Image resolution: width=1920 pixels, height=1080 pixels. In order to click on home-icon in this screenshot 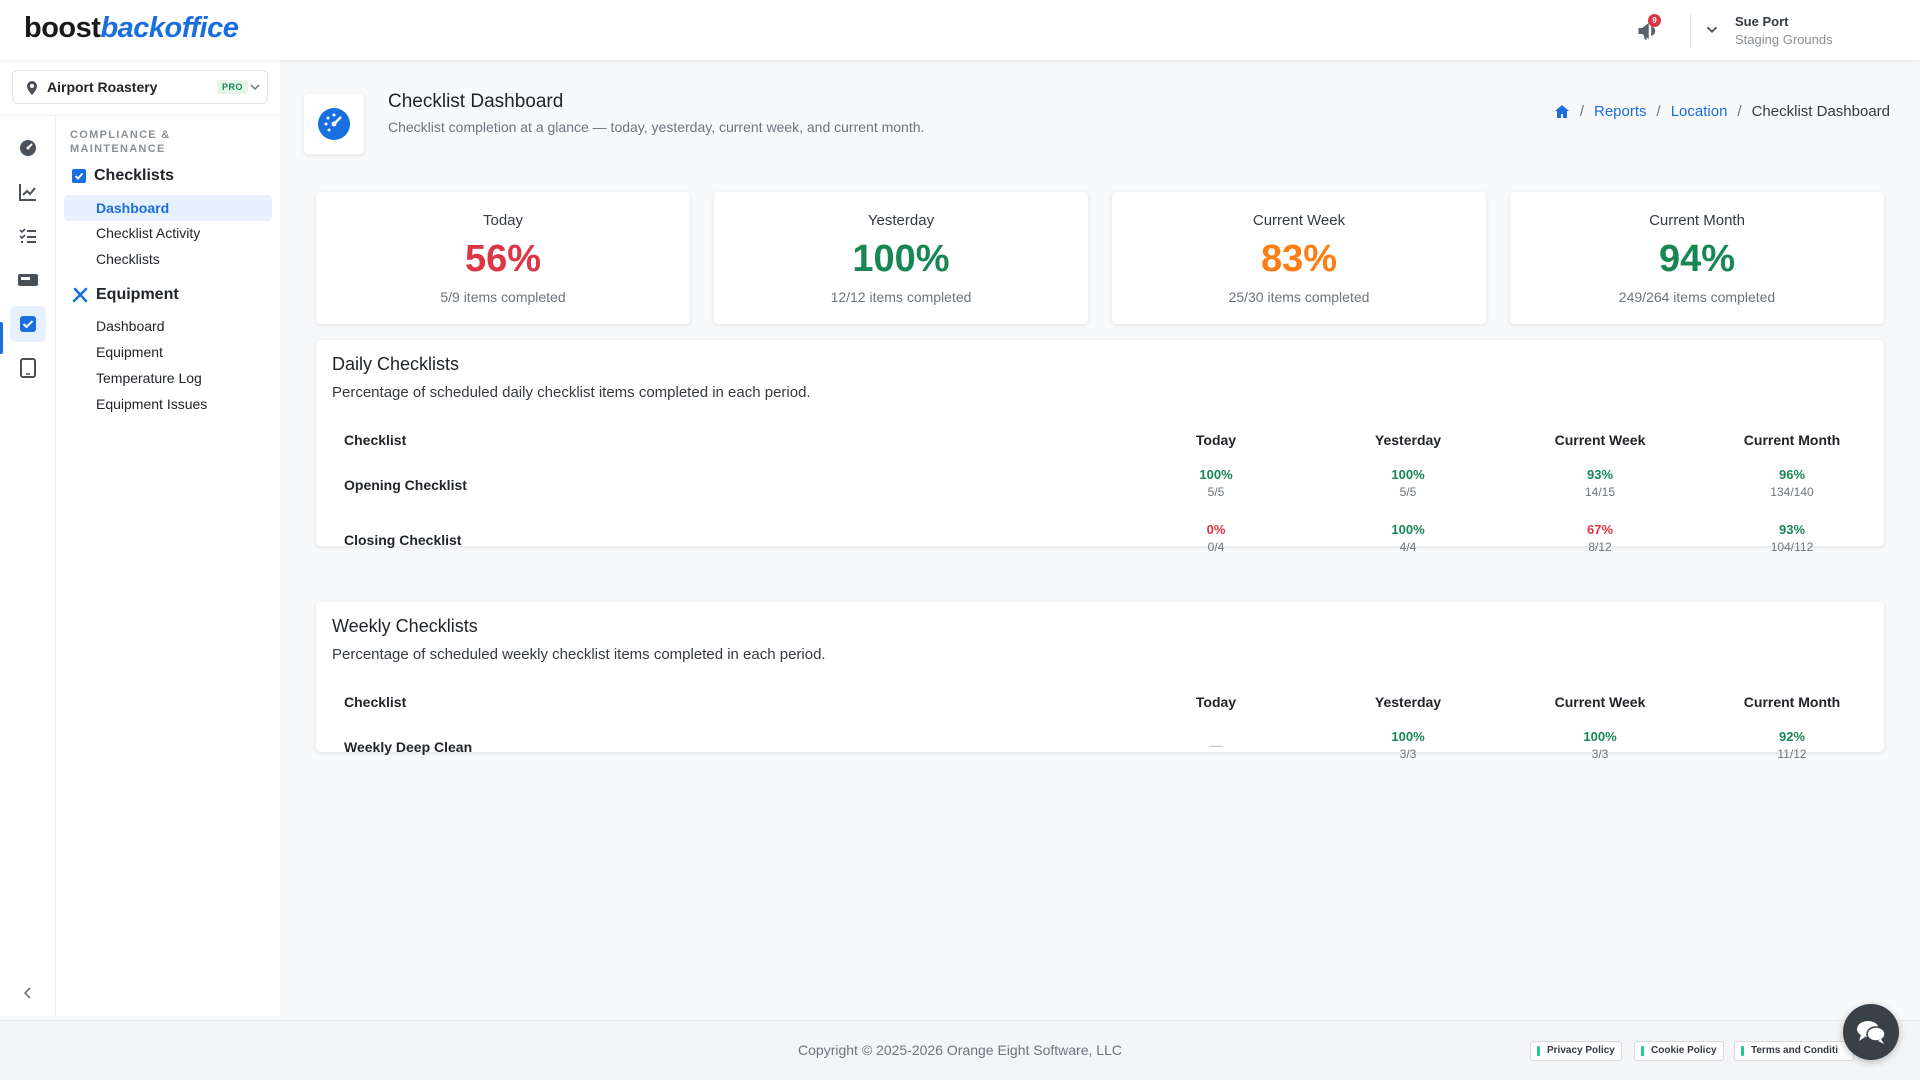, I will do `click(1562, 111)`.